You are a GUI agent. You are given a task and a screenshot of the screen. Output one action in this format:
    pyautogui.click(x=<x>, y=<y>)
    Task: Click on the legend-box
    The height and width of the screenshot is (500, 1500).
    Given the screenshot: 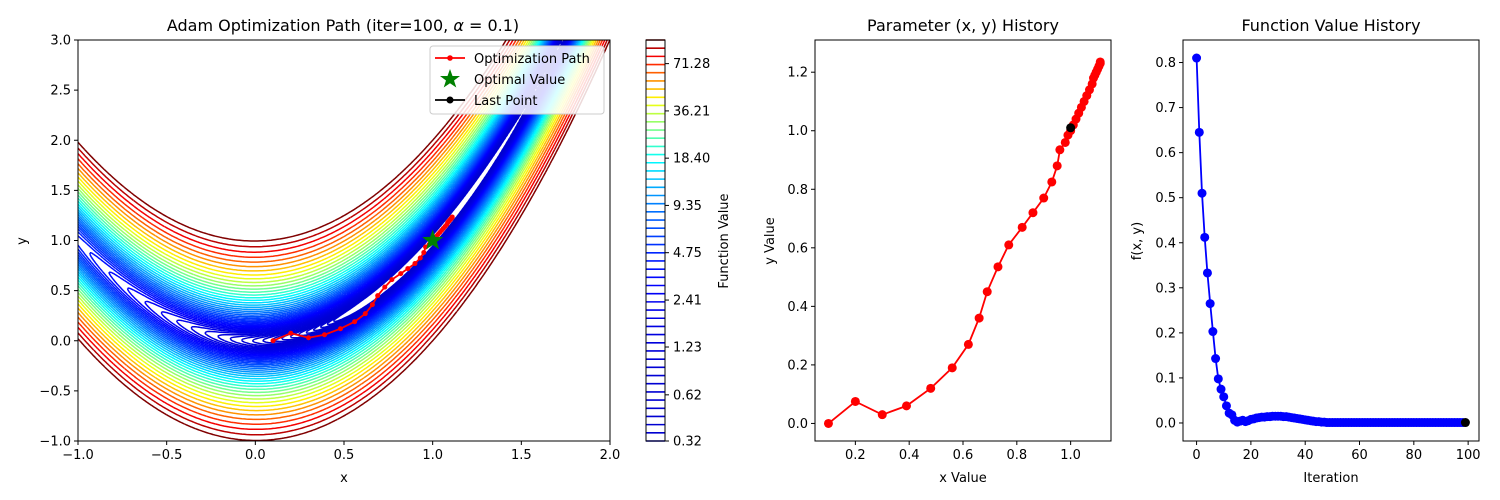 What is the action you would take?
    pyautogui.click(x=517, y=80)
    